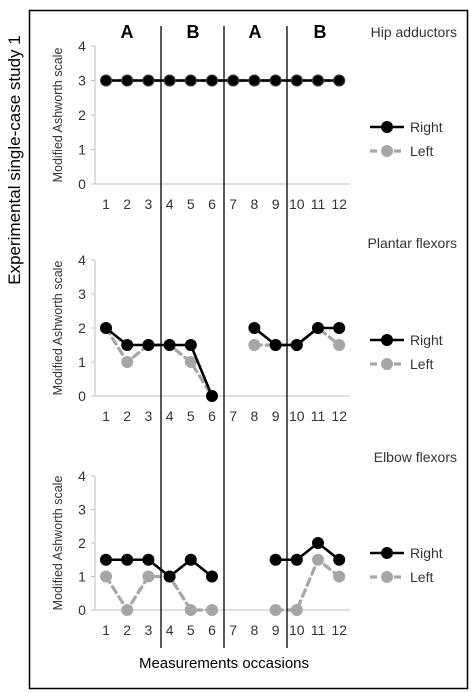 The height and width of the screenshot is (693, 474). Describe the element at coordinates (14, 159) in the screenshot. I see `side-title: Experimental single-case study 1` at that location.